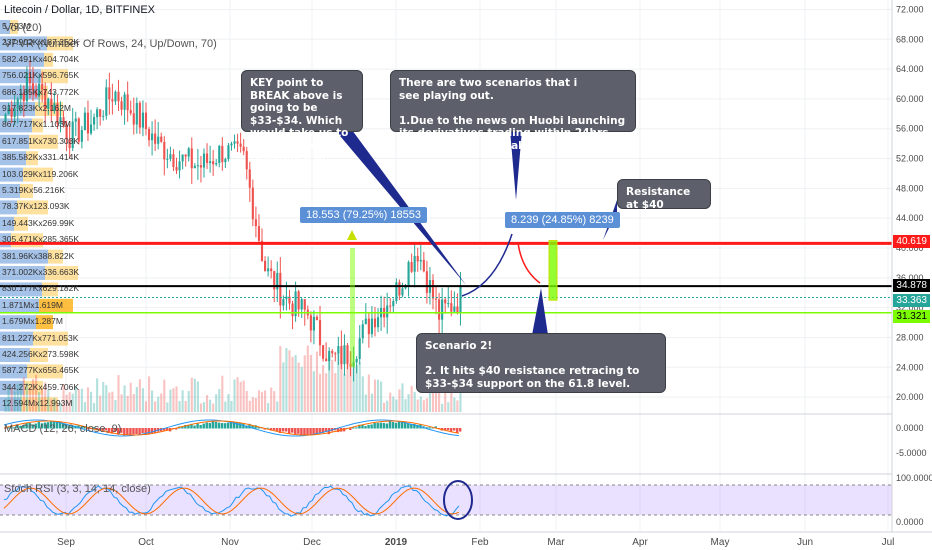 Image resolution: width=932 pixels, height=550 pixels. I want to click on stoch-k-line, so click(231, 501).